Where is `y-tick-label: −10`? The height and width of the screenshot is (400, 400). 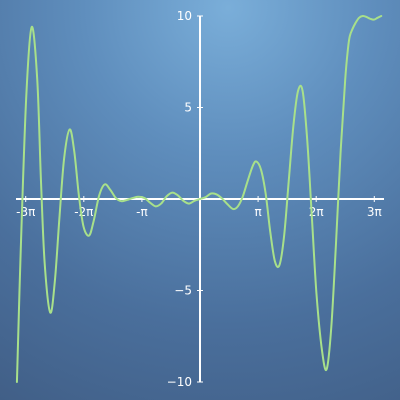 y-tick-label: −10 is located at coordinates (179, 382).